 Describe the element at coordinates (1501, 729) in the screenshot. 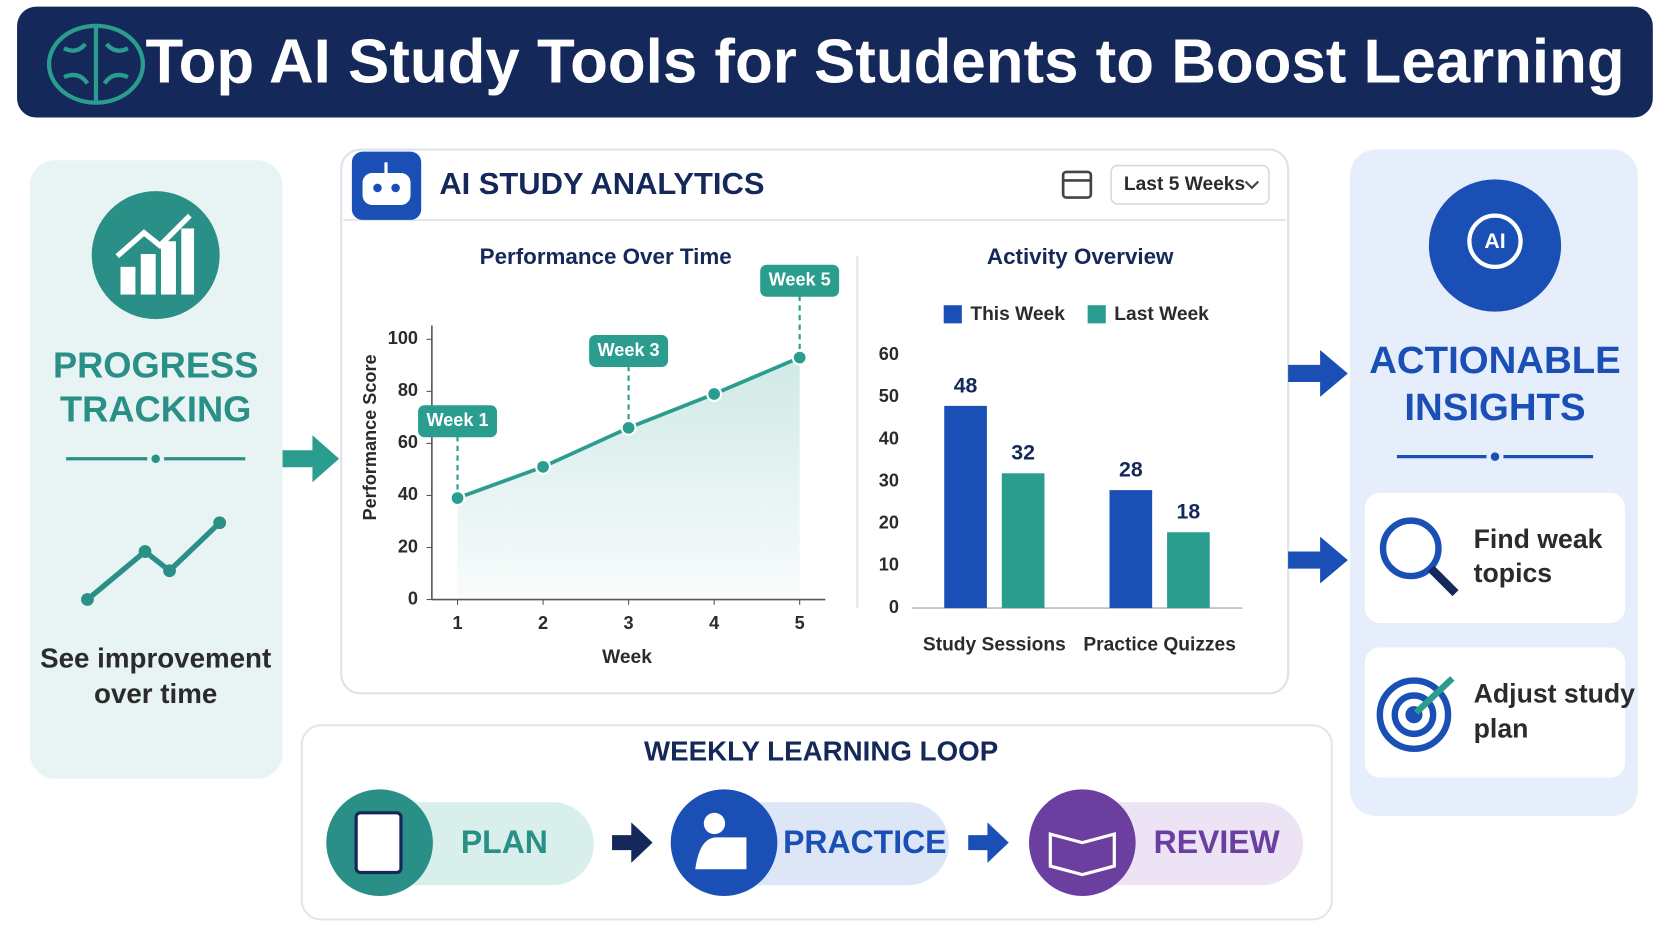

I see `insight-text: plan` at that location.